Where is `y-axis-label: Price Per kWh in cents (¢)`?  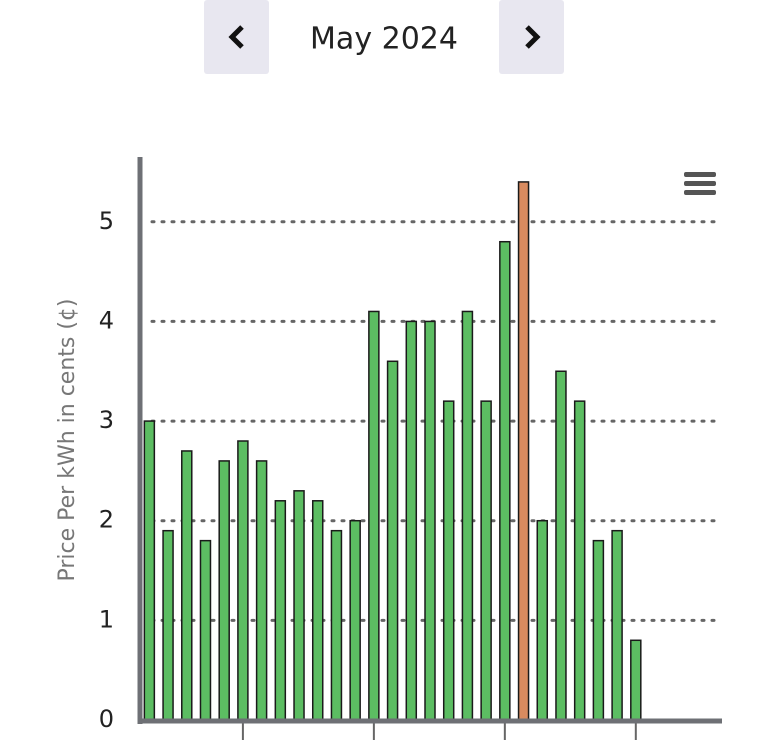 y-axis-label: Price Per kWh in cents (¢) is located at coordinates (67, 439).